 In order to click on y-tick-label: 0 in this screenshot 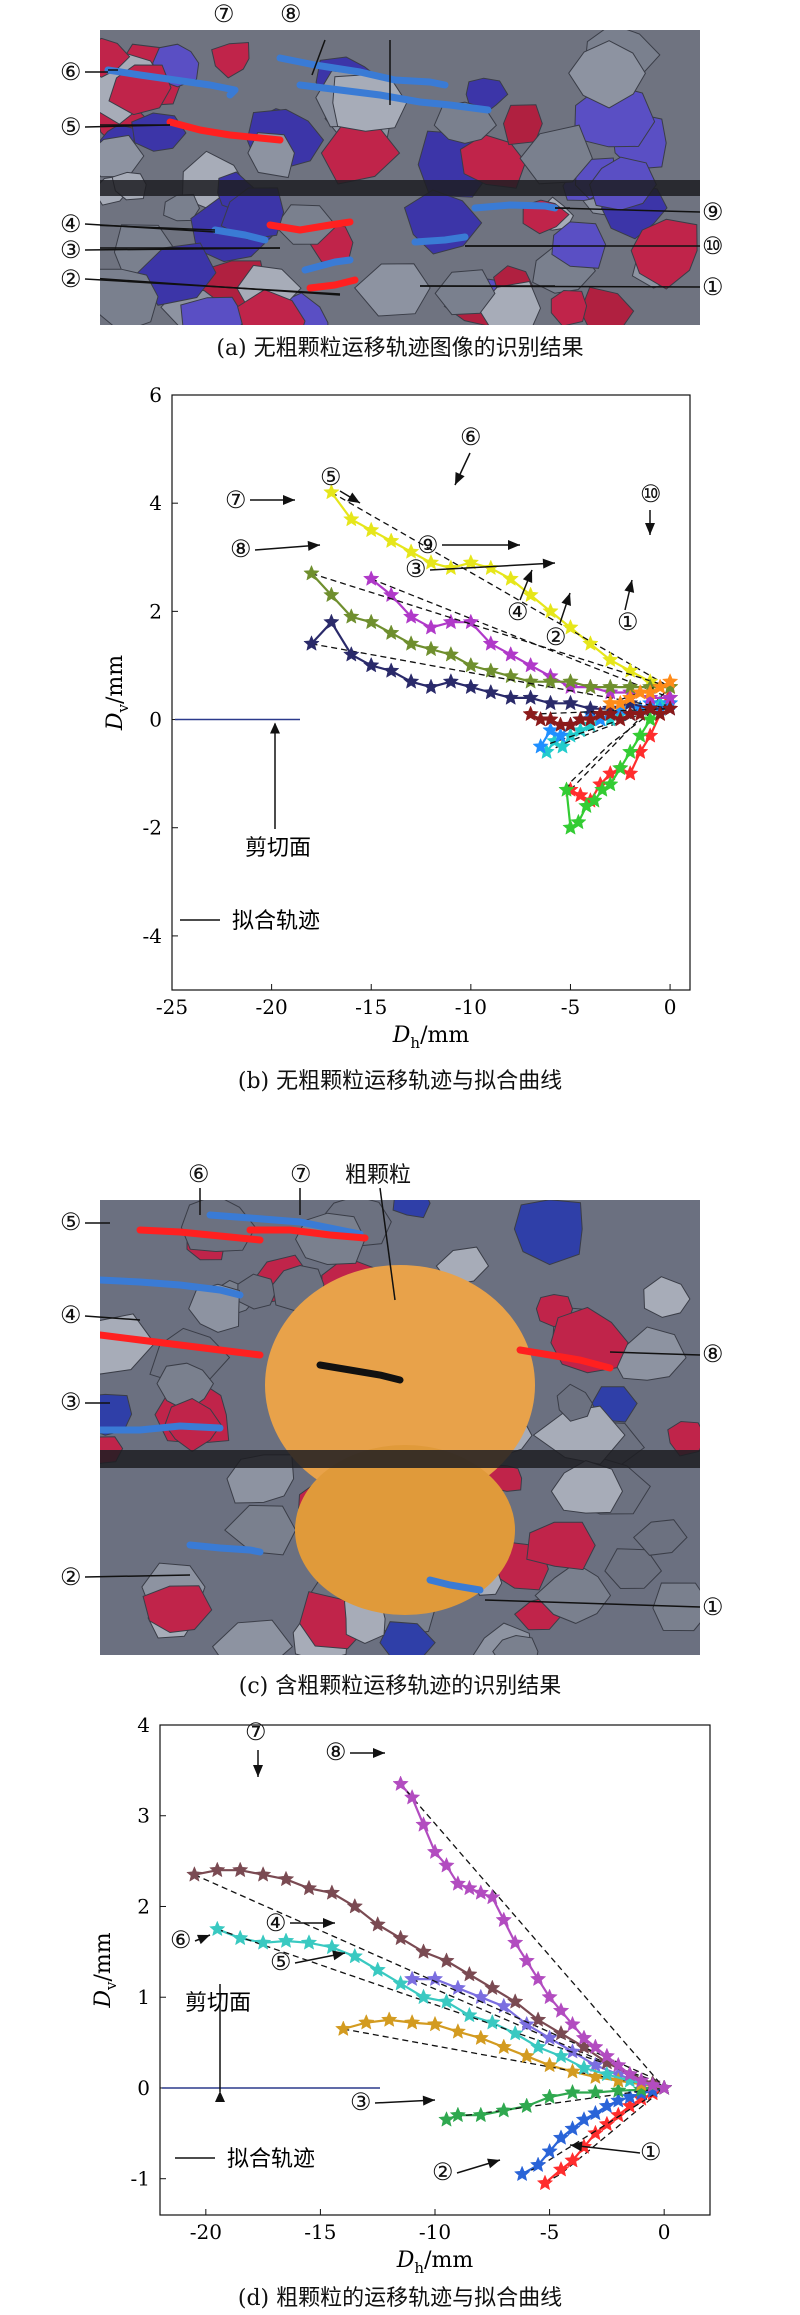, I will do `click(155, 720)`.